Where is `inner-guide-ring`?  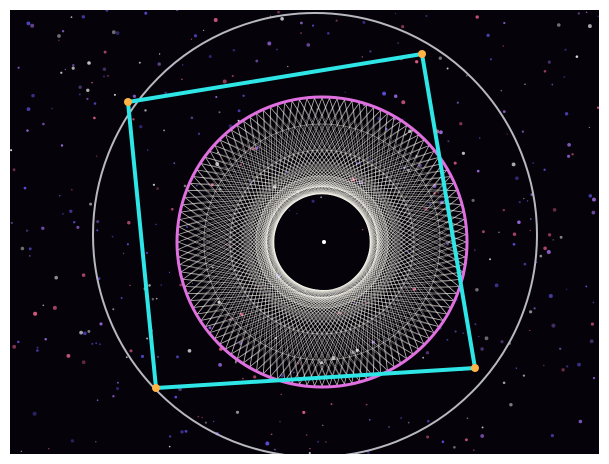 inner-guide-ring is located at coordinates (322, 242).